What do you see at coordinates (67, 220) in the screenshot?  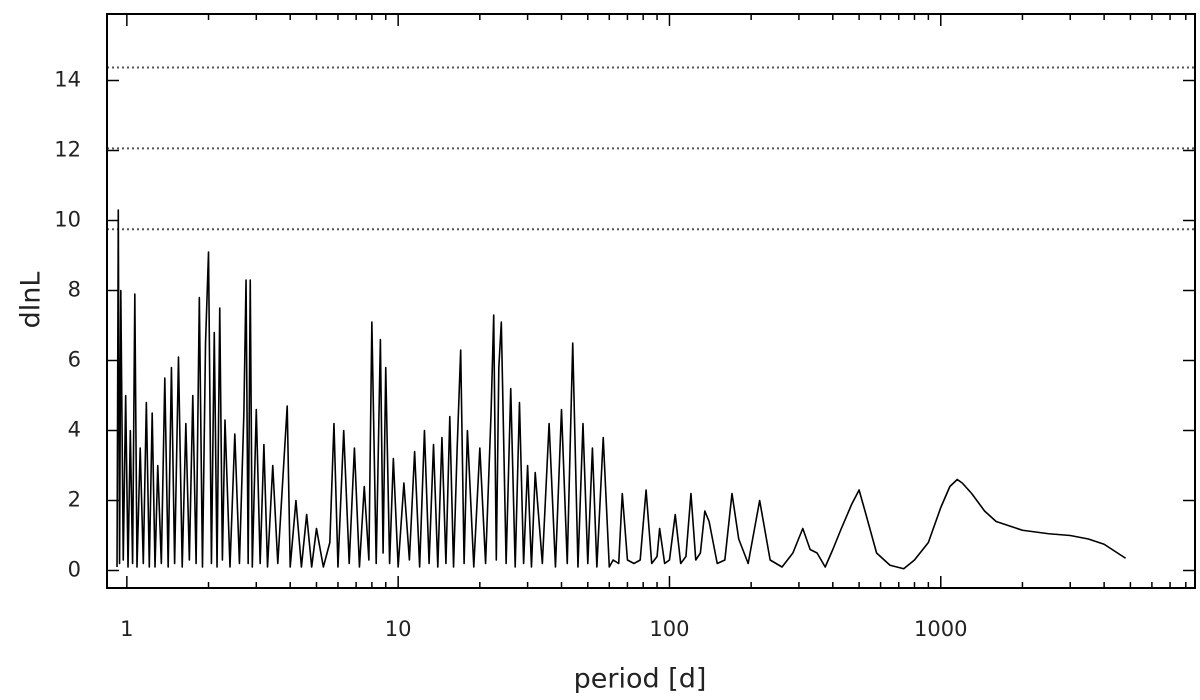 I see `y-tick-label: 10` at bounding box center [67, 220].